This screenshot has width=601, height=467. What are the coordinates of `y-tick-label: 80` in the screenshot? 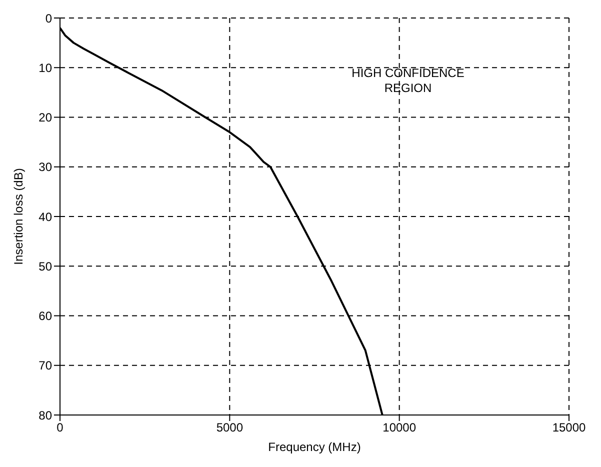 It's located at (45, 415).